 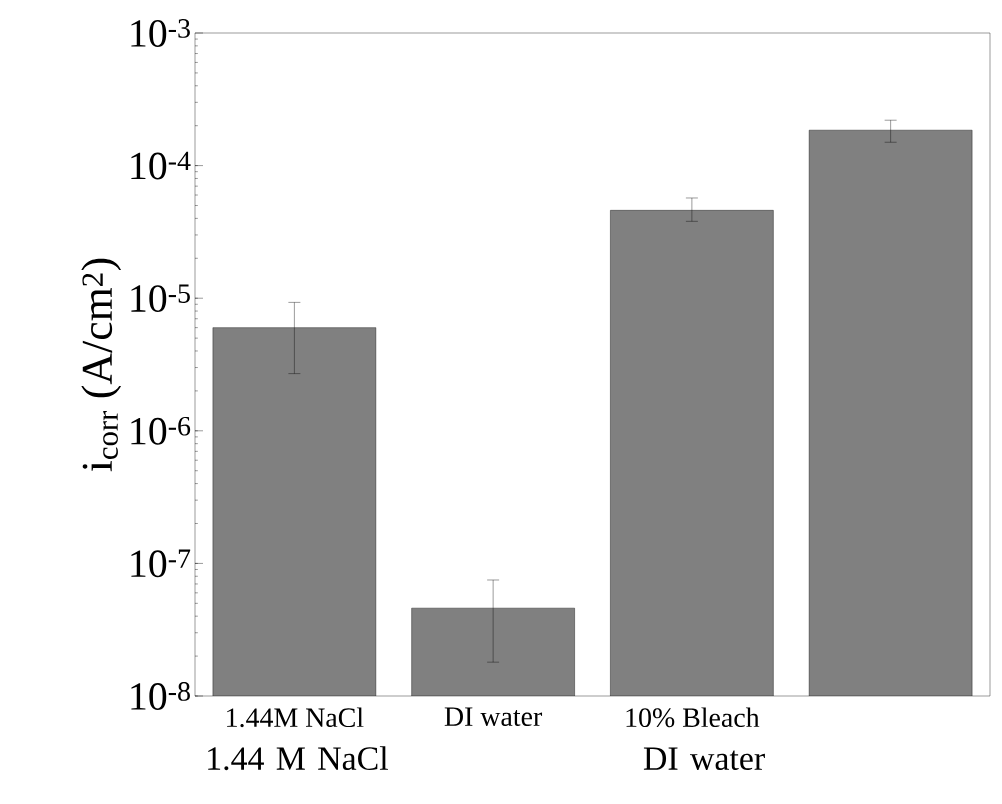 What do you see at coordinates (161, 430) in the screenshot?
I see `y-tick-label: 10$^{-6}$` at bounding box center [161, 430].